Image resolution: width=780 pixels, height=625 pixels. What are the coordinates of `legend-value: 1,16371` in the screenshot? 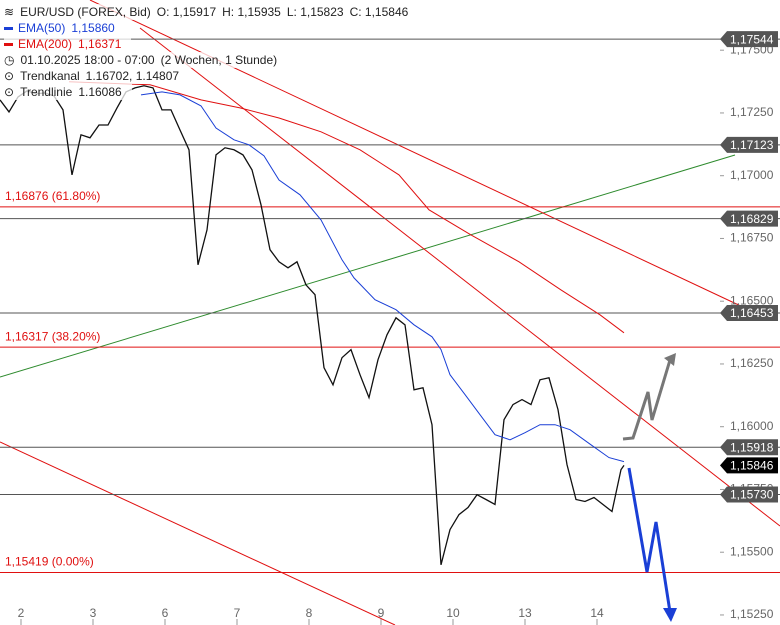 It's located at (100, 44).